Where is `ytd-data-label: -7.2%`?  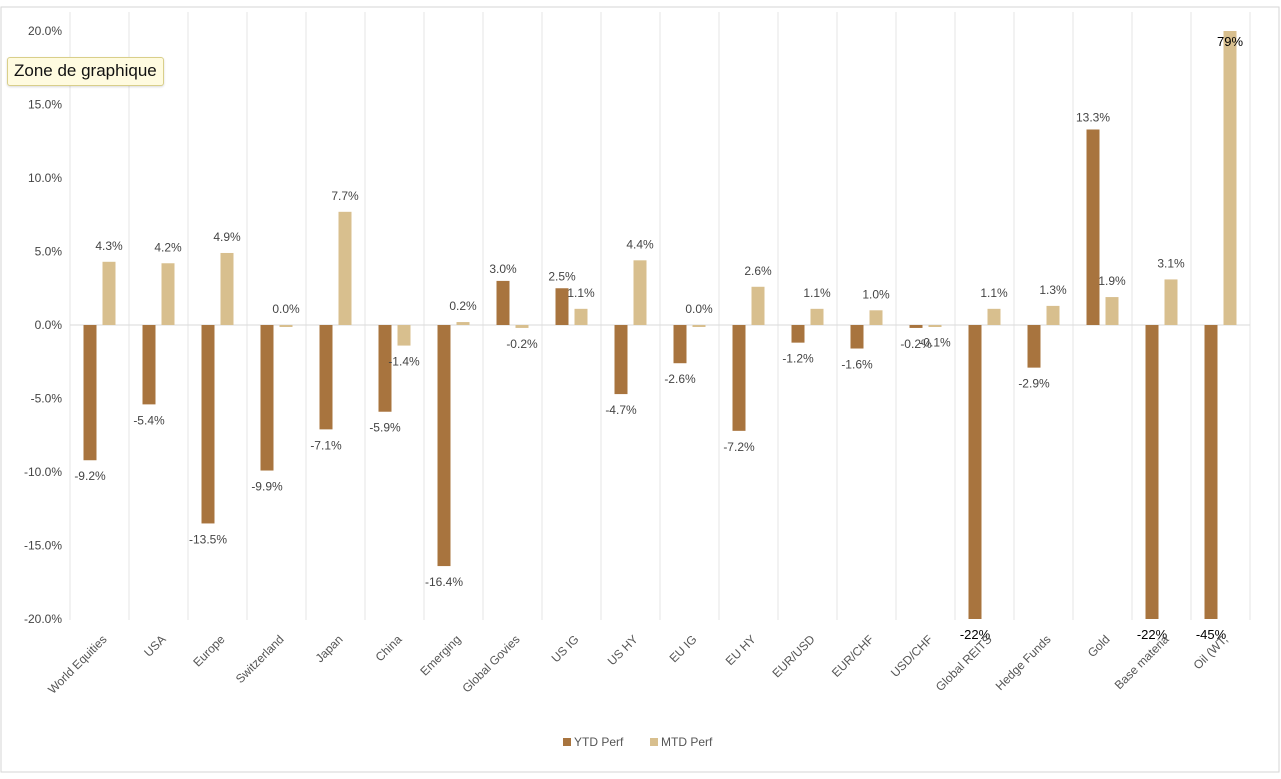 ytd-data-label: -7.2% is located at coordinates (739, 447).